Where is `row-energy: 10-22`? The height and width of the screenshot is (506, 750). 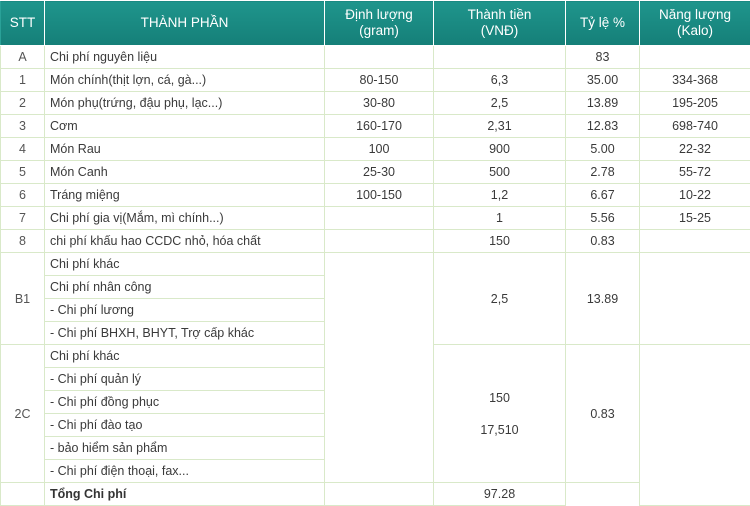
row-energy: 10-22 is located at coordinates (695, 195).